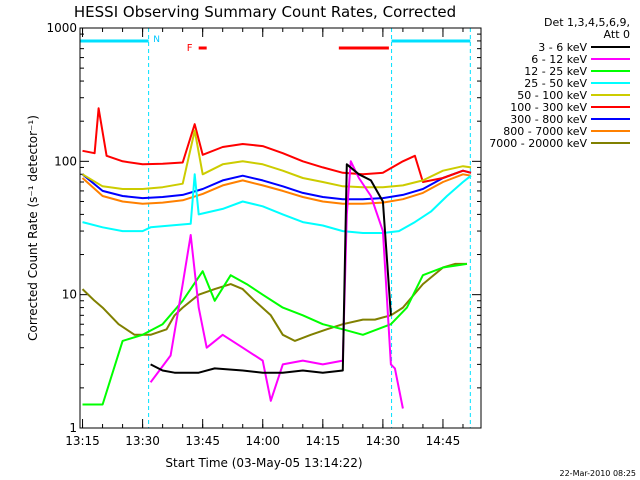 The width and height of the screenshot is (640, 480). Describe the element at coordinates (65, 161) in the screenshot. I see `y-tick-label: 100` at that location.